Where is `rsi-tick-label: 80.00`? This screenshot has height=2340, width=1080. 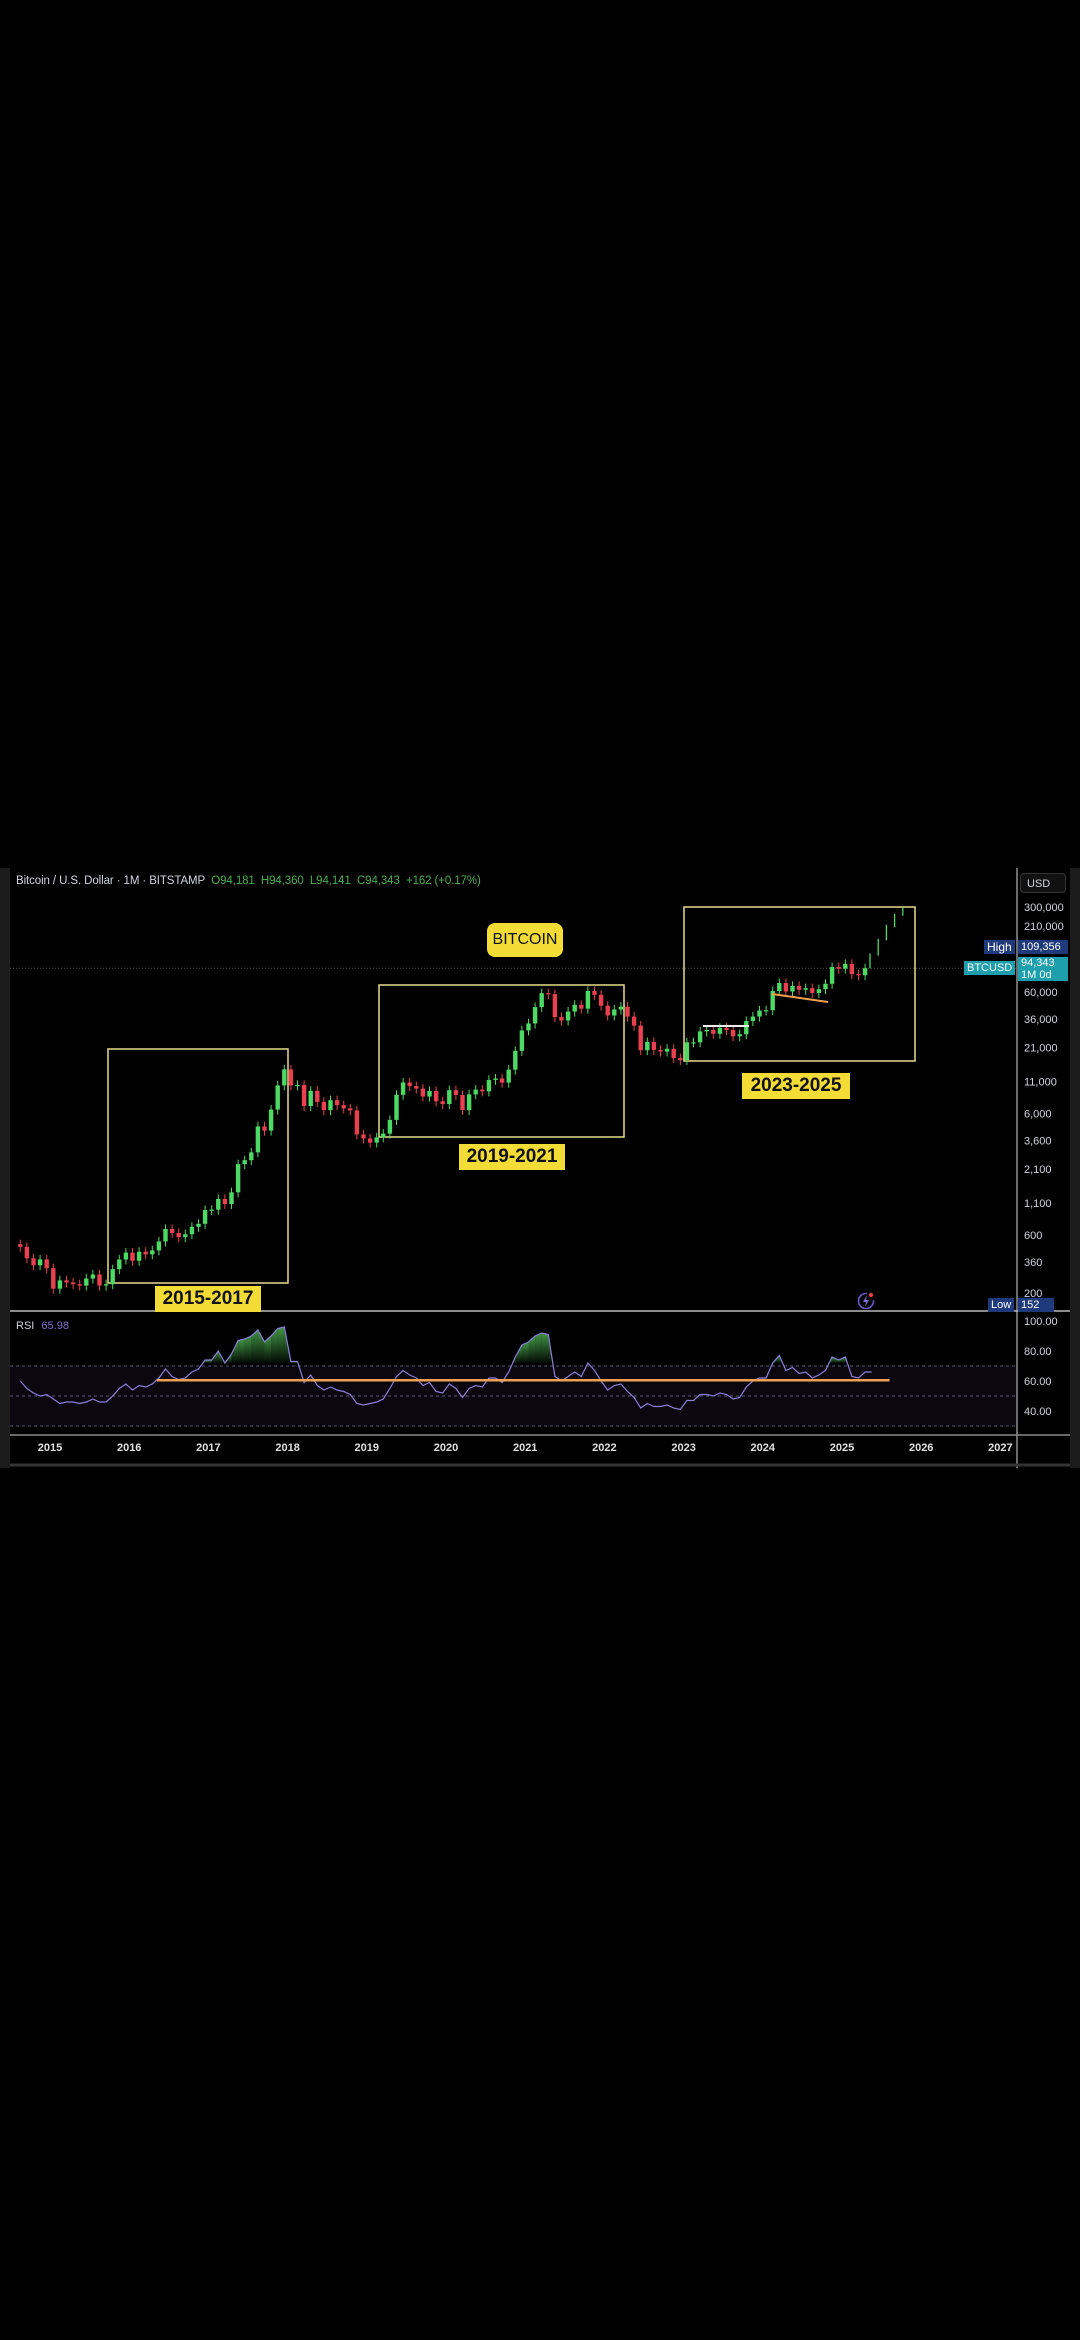
rsi-tick-label: 80.00 is located at coordinates (1038, 1352).